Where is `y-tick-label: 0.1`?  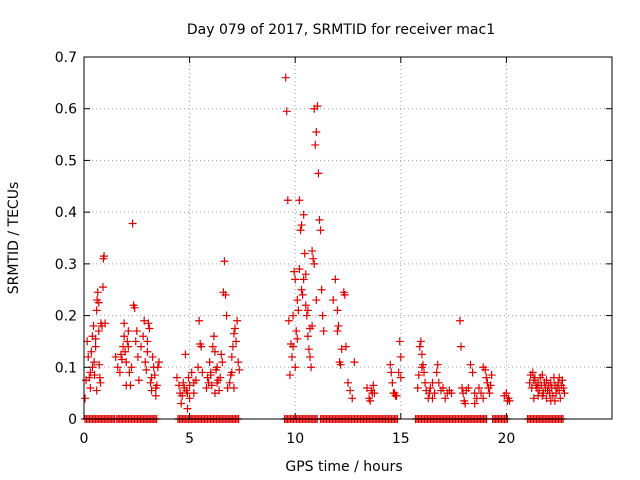
y-tick-label: 0.1 is located at coordinates (66, 368).